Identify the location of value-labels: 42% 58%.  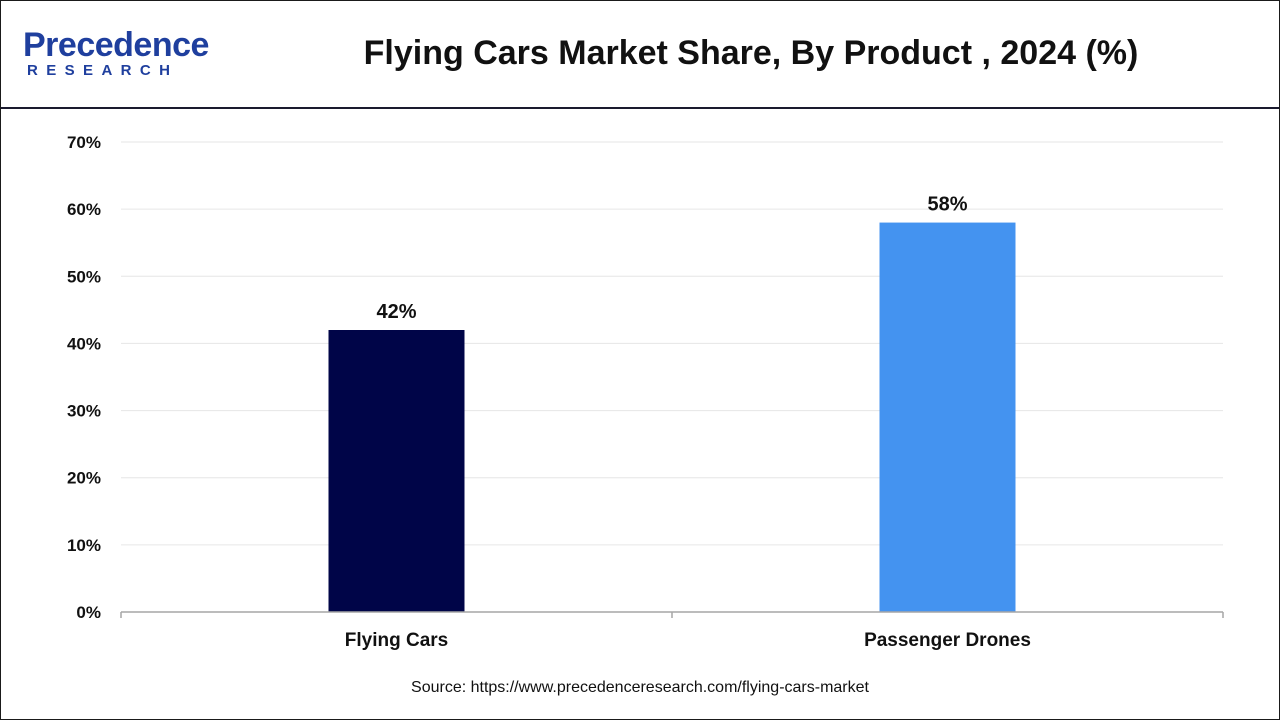
(671, 258).